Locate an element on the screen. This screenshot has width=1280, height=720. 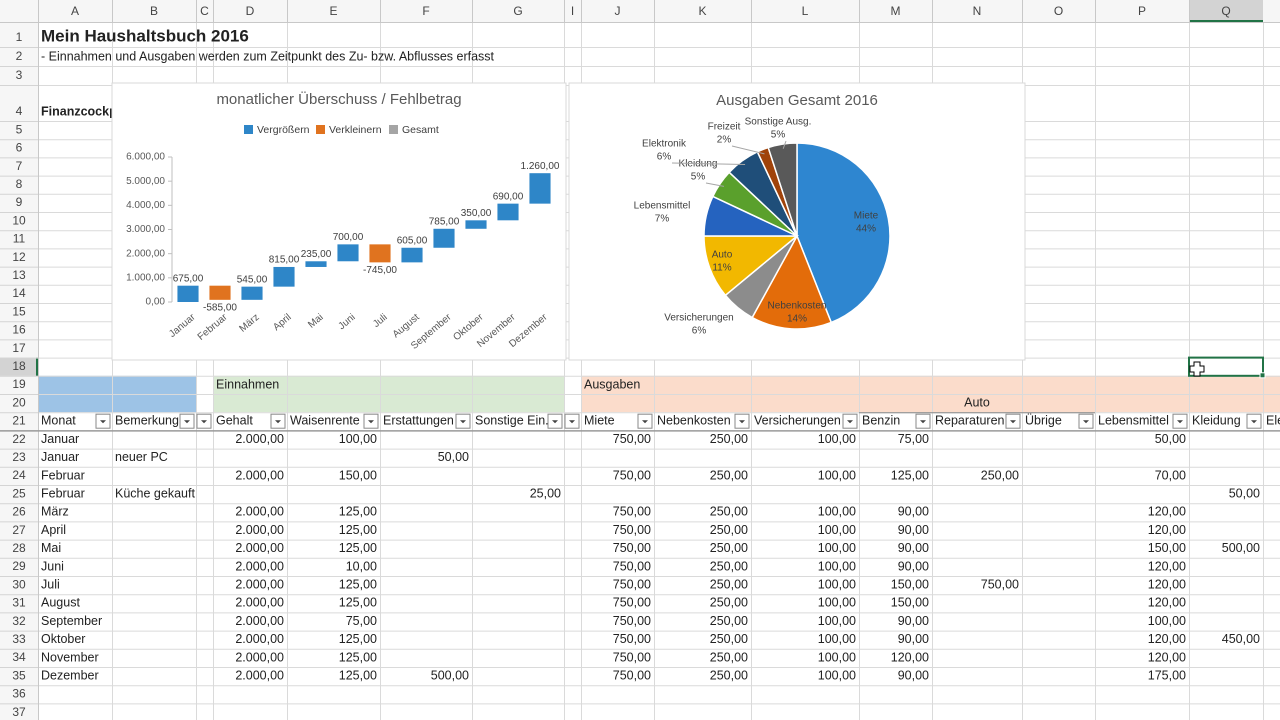
value-label: 785,00 is located at coordinates (444, 221).